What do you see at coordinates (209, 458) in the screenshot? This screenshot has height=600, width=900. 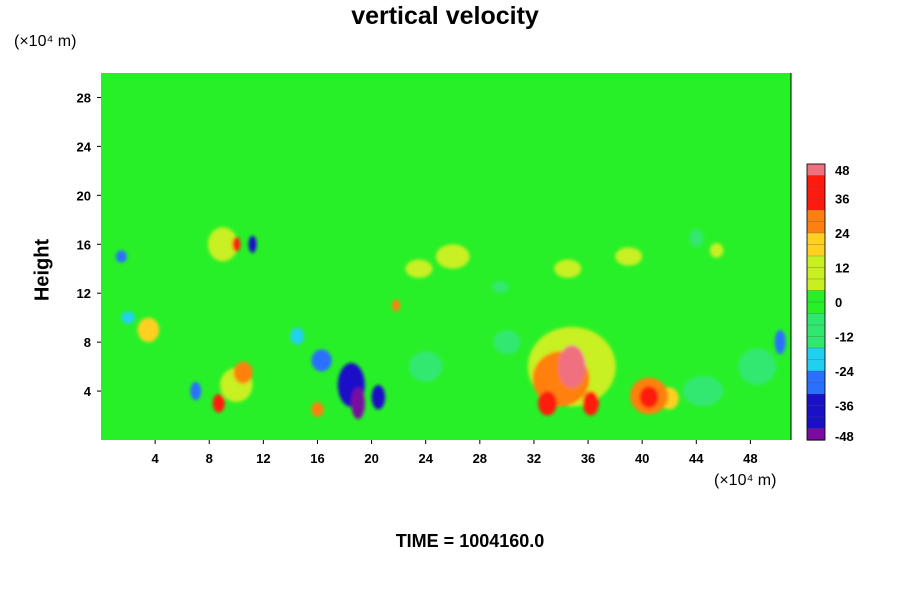 I see `x-tick-label: 8` at bounding box center [209, 458].